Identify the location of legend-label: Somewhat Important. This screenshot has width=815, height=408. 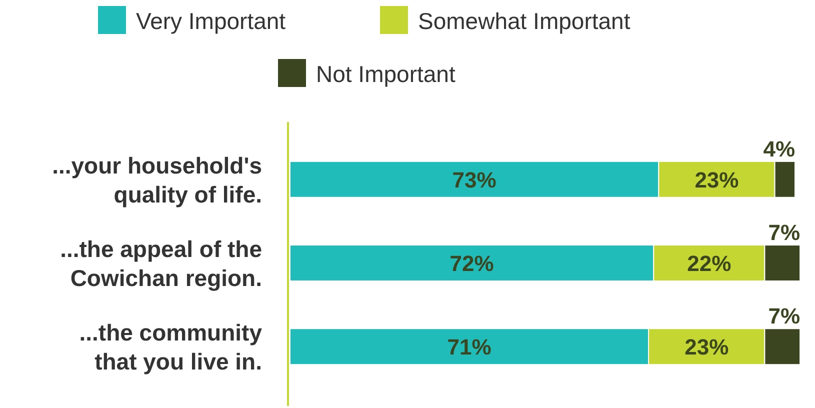
(524, 21).